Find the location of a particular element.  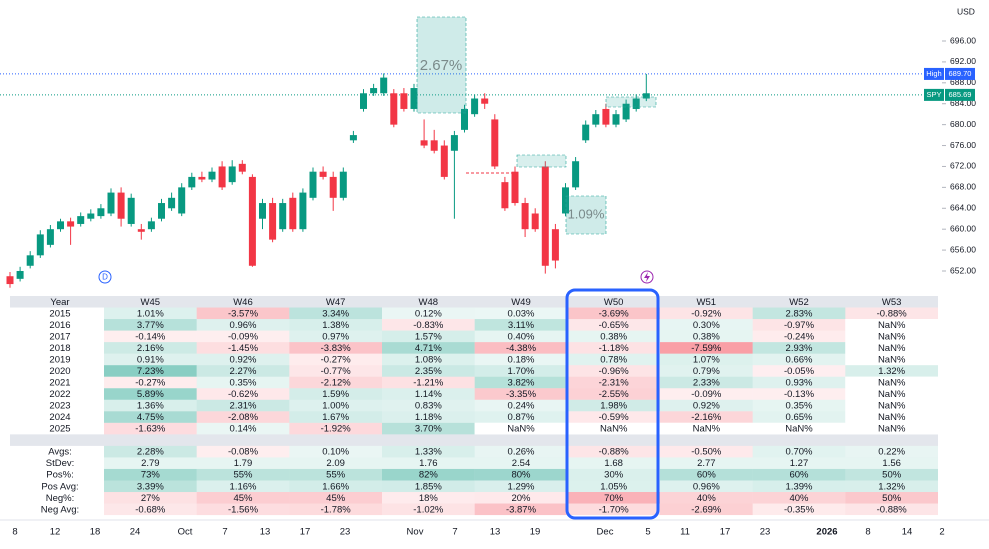

column-header: W48 is located at coordinates (429, 302).